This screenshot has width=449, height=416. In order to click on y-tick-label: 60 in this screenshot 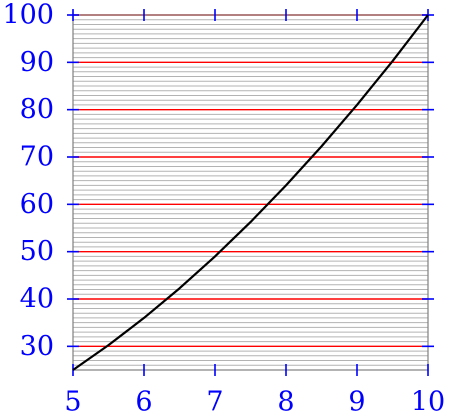, I will do `click(37, 204)`.